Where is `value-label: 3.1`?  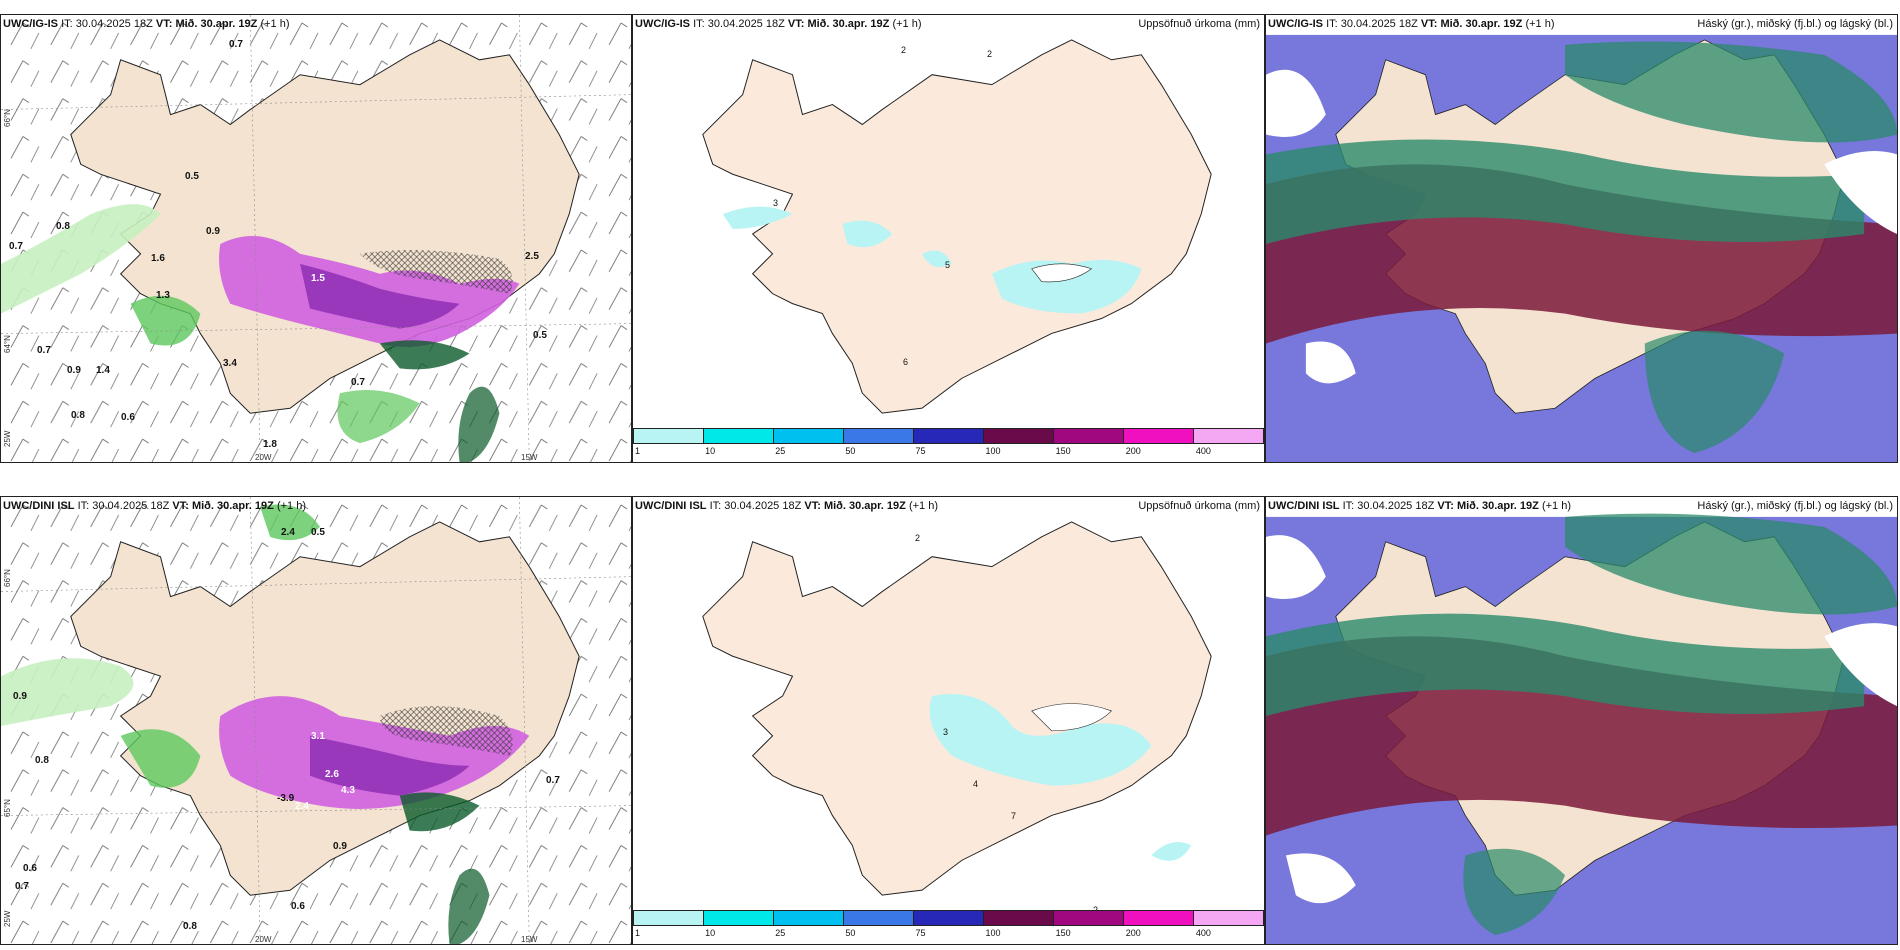 value-label: 3.1 is located at coordinates (318, 736).